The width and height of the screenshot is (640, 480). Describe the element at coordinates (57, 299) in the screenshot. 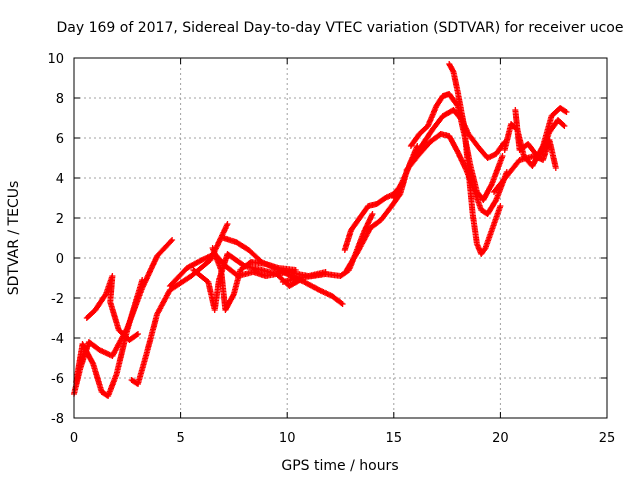

I see `y-tick-label: -2` at that location.